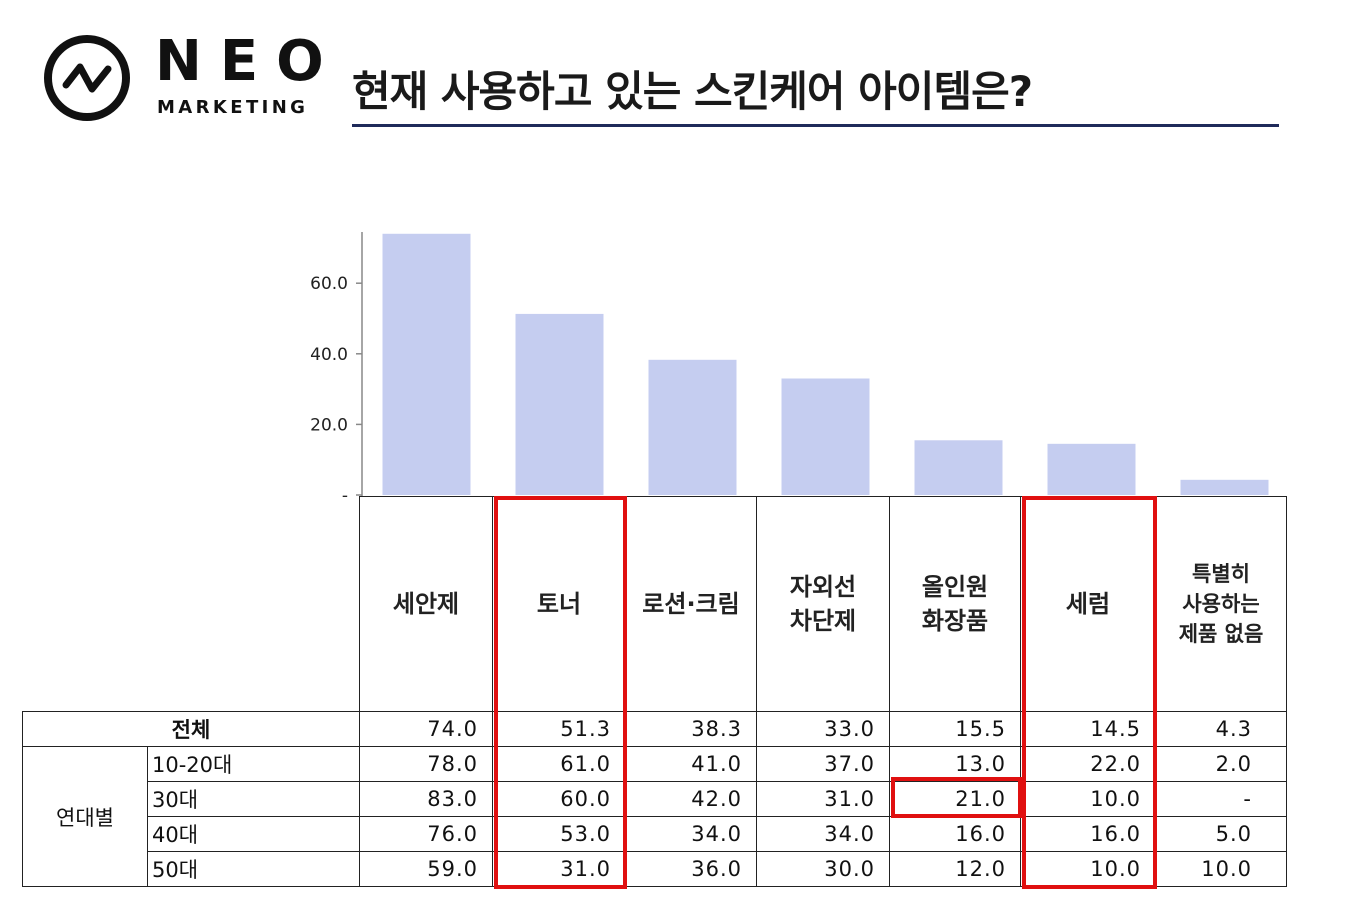 This screenshot has height=910, width=1359. What do you see at coordinates (559, 764) in the screenshot?
I see `table-cell: 61.0` at bounding box center [559, 764].